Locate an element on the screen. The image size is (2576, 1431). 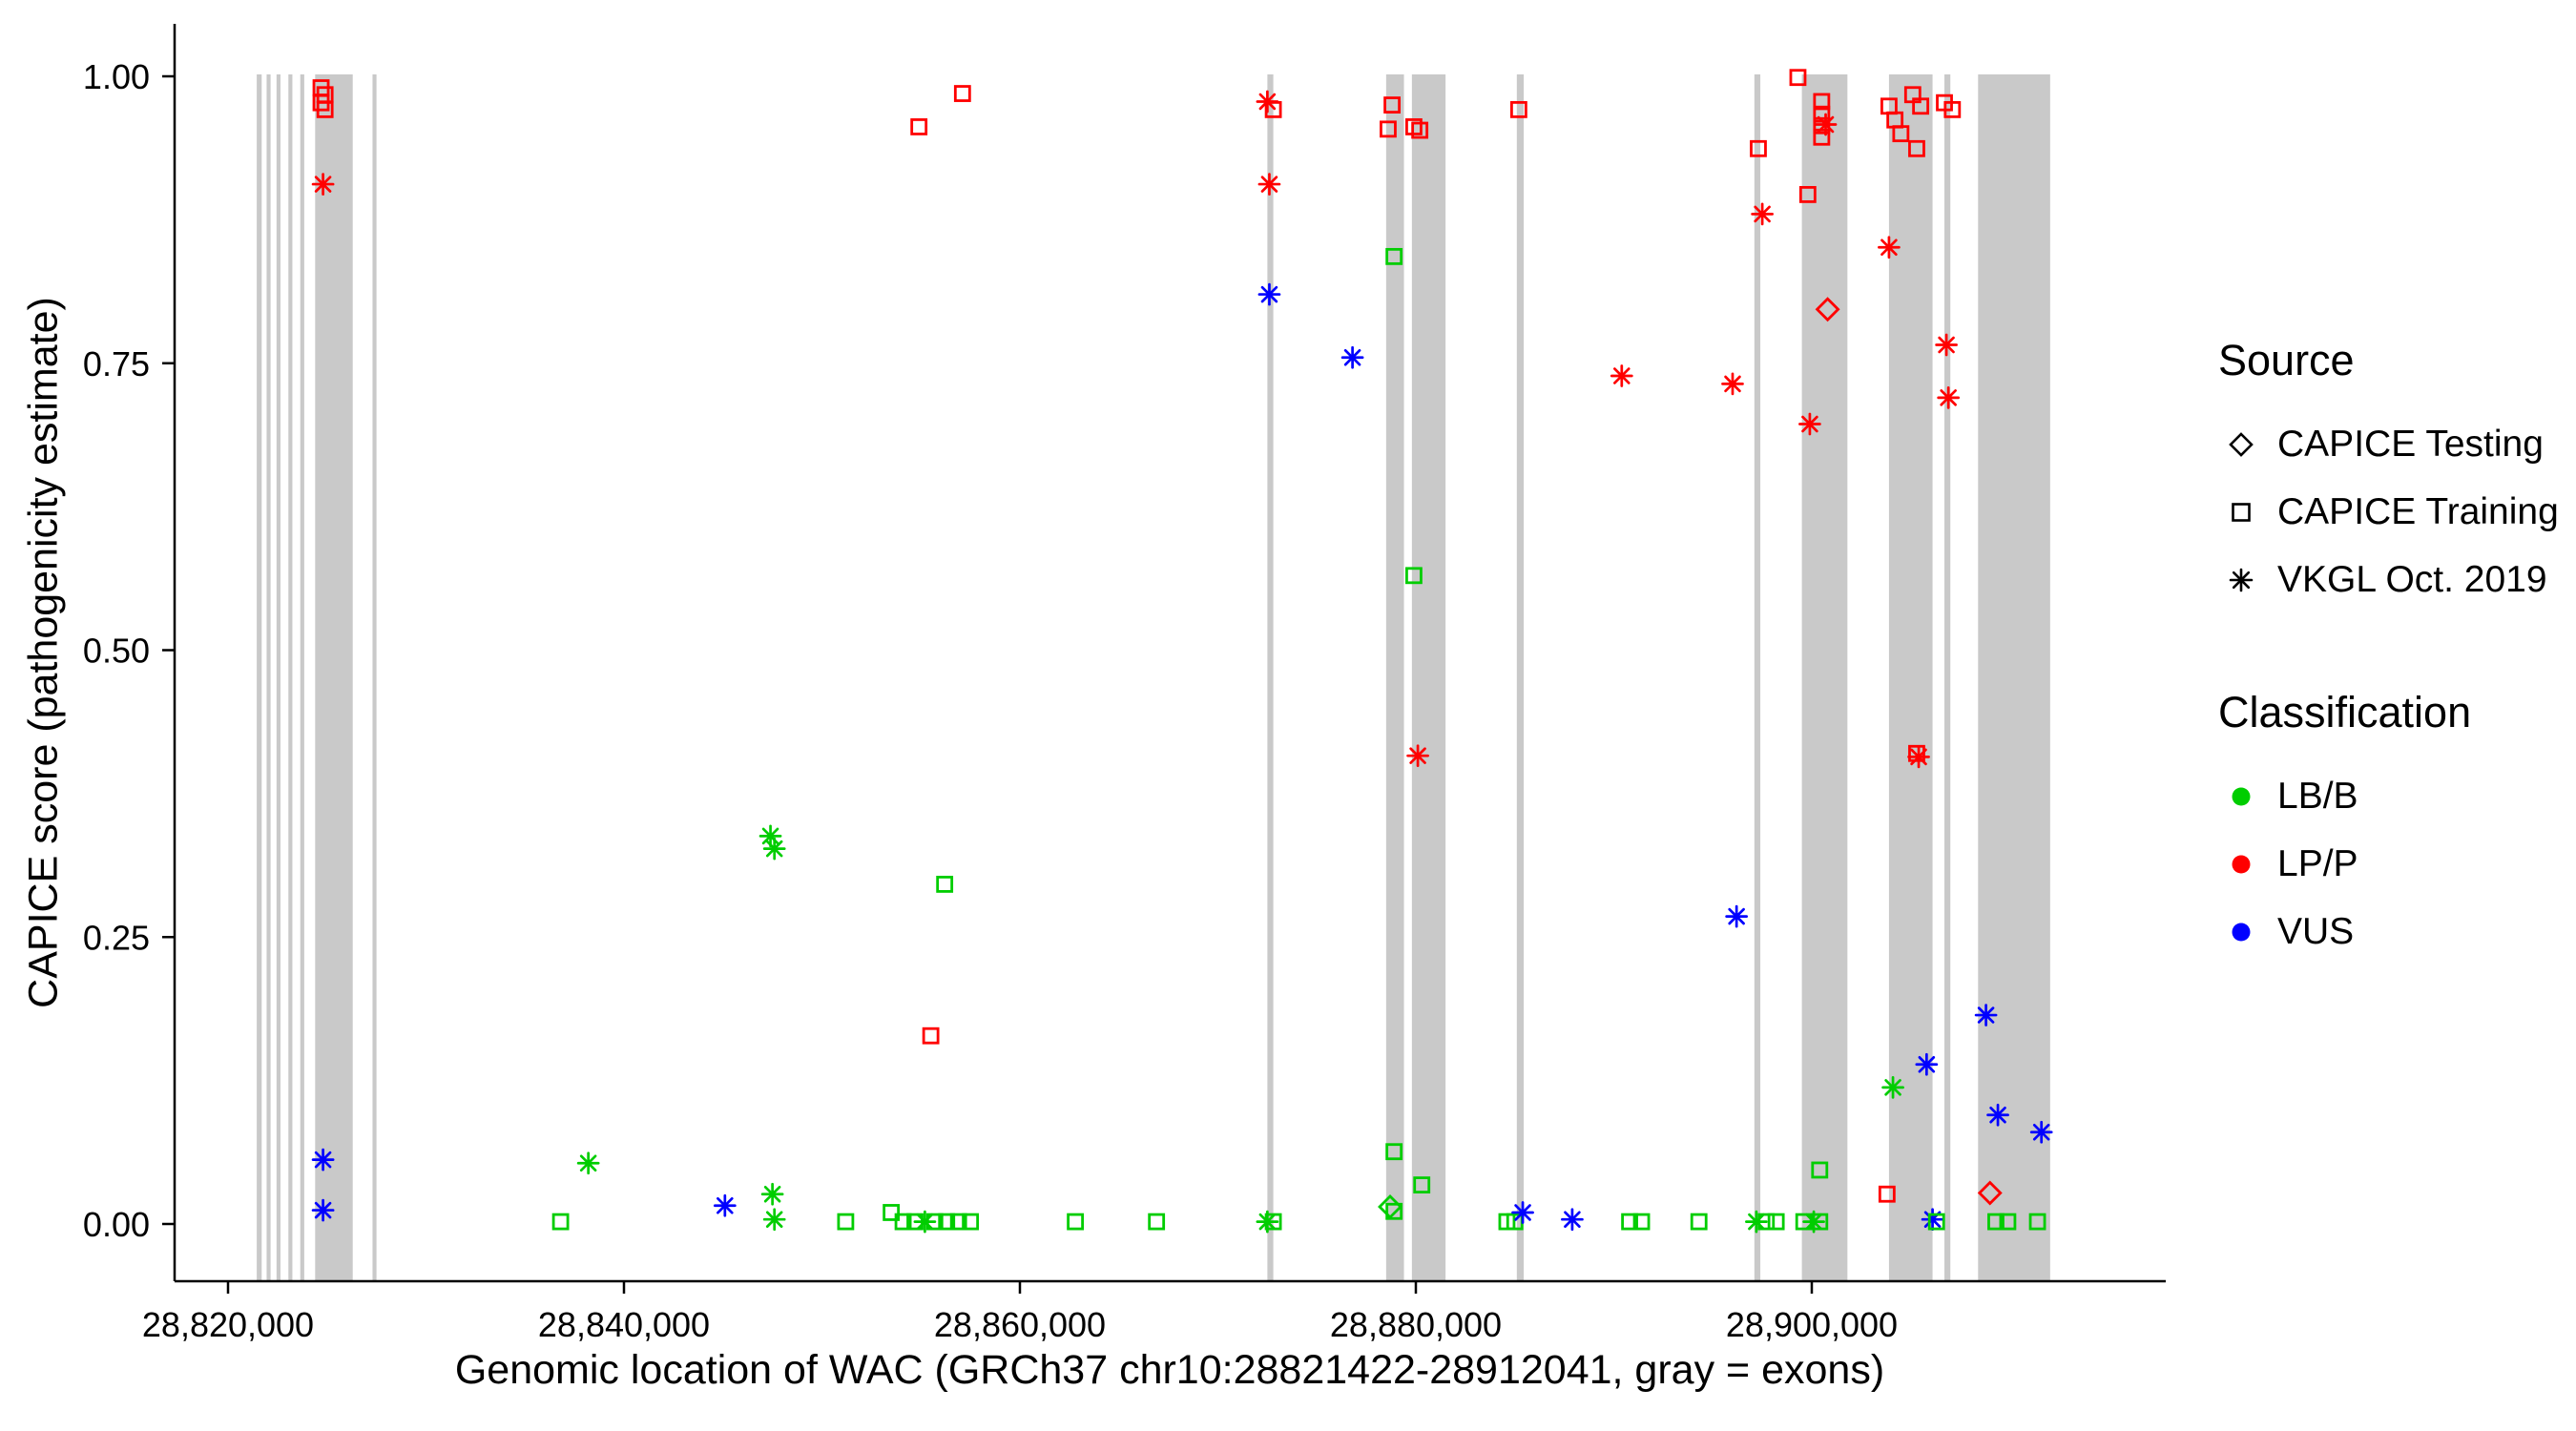
legend-classification-title: Classification is located at coordinates (2345, 712).